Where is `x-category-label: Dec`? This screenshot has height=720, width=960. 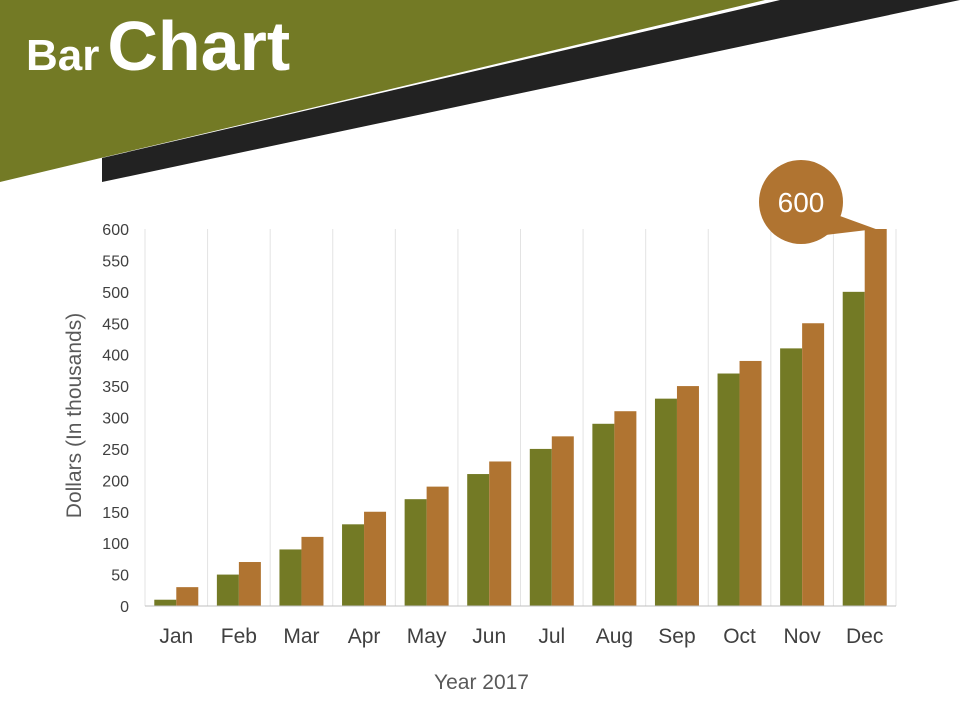
x-category-label: Dec is located at coordinates (864, 636).